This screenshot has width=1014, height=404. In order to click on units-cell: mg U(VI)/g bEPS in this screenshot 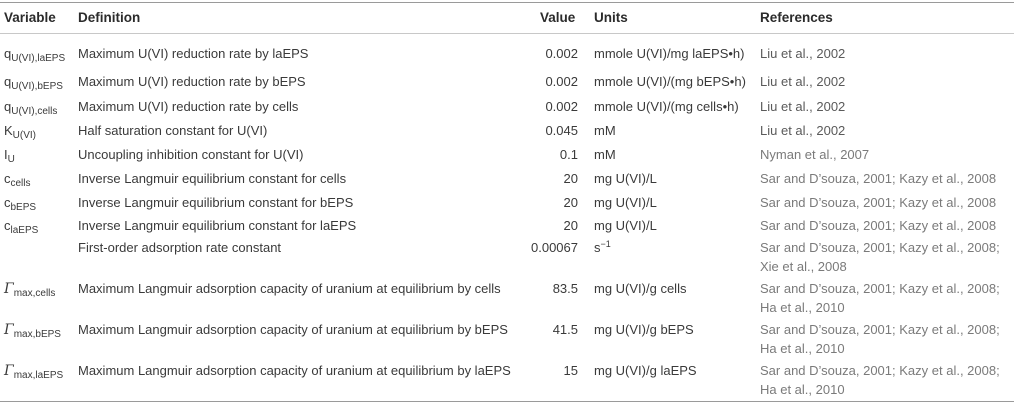, I will do `click(644, 329)`.